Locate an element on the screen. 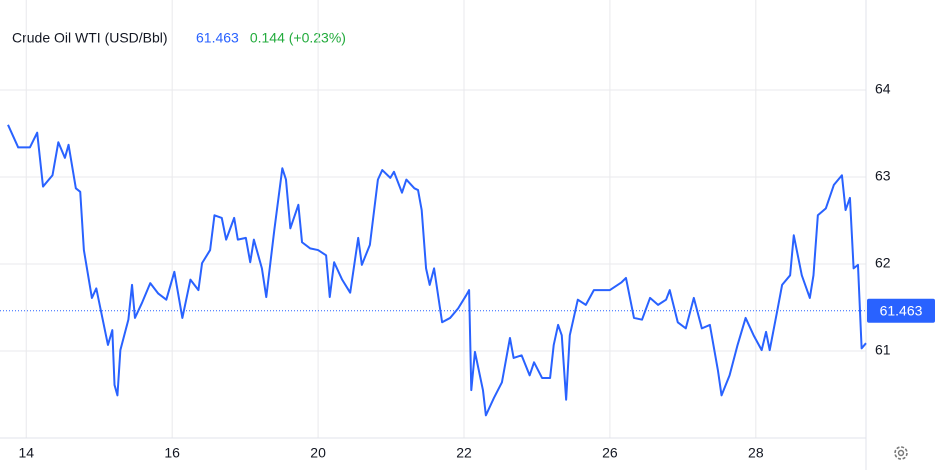 The height and width of the screenshot is (470, 936). y-tick-label: 61 is located at coordinates (883, 350).